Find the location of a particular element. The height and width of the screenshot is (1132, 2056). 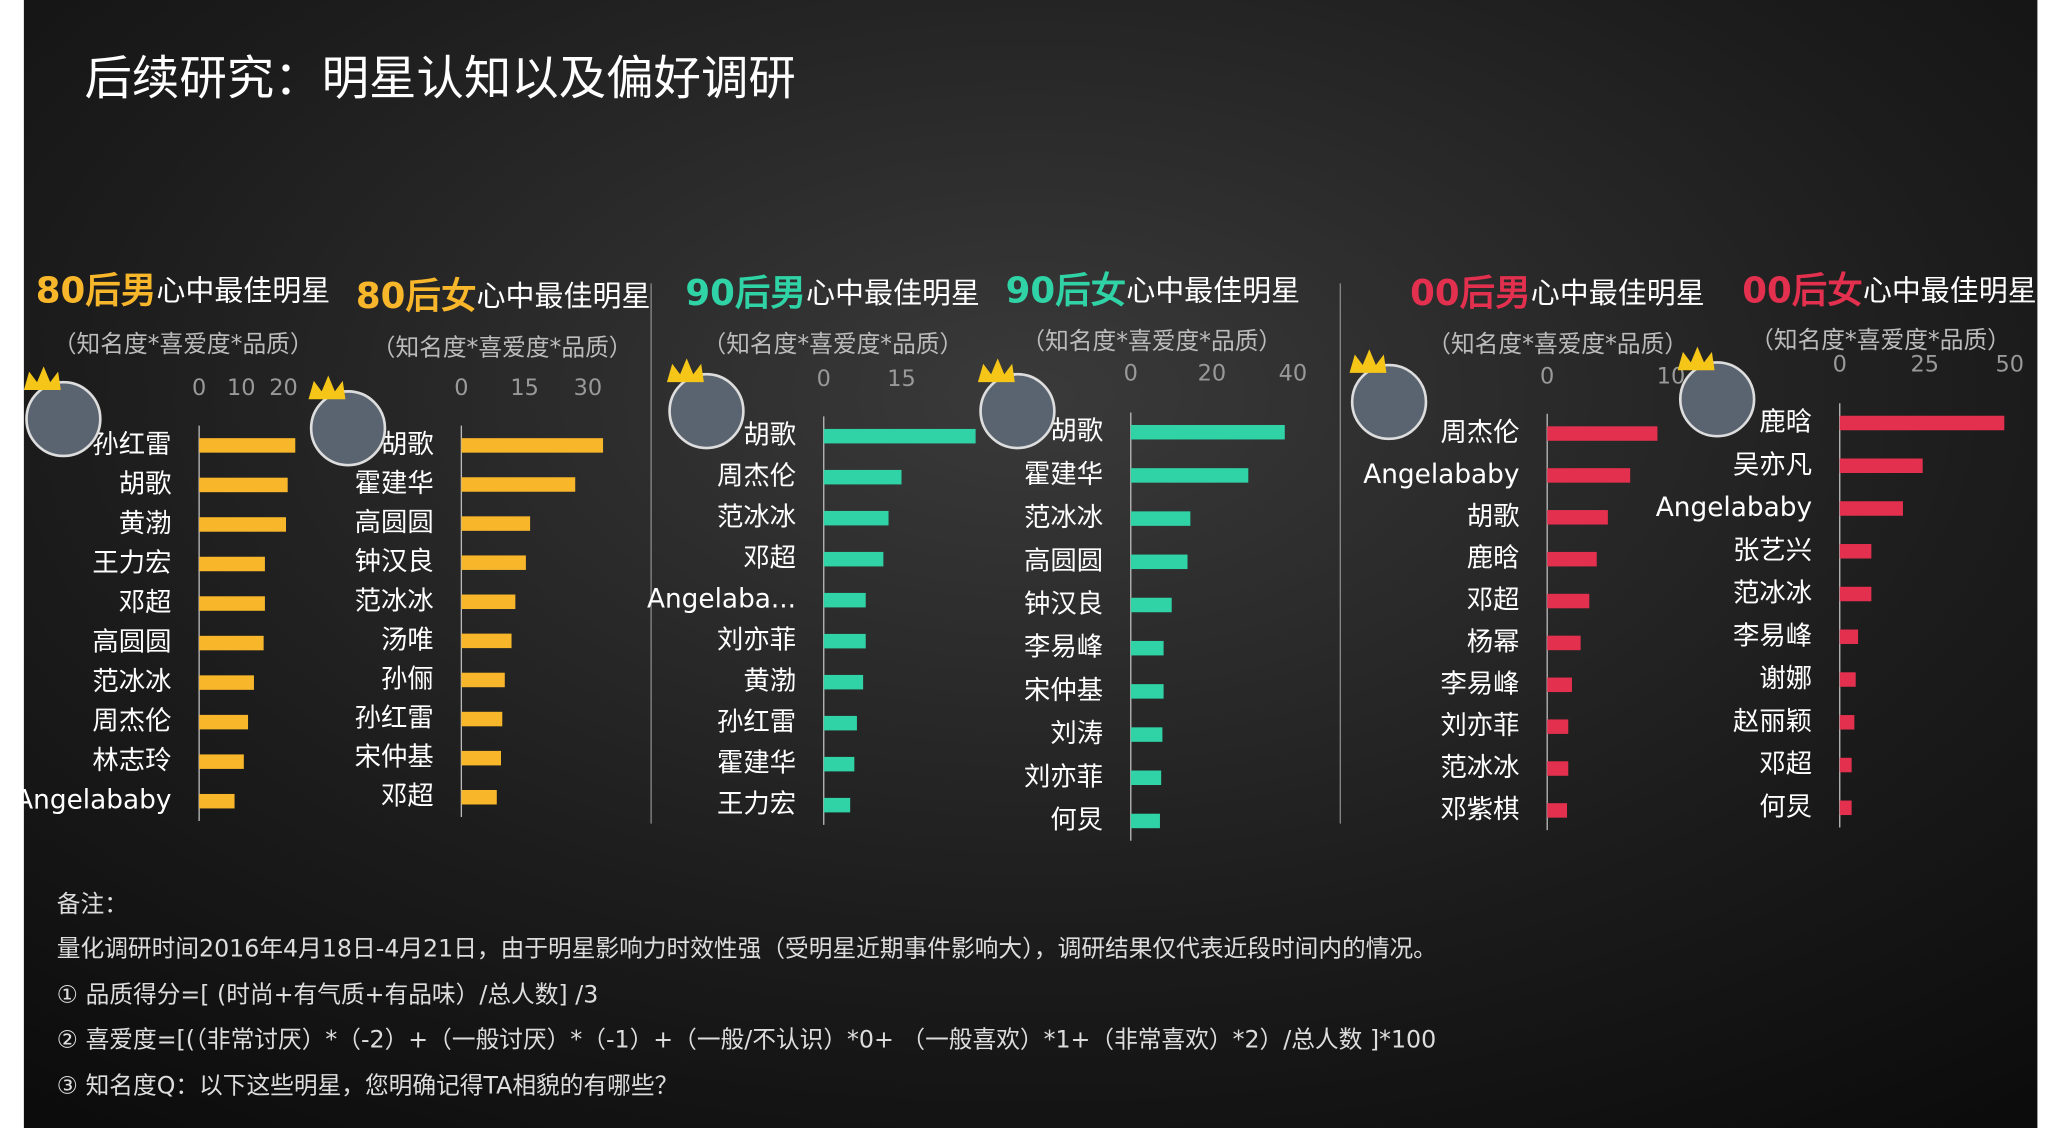

chart-title: 90后女心中最佳明星 is located at coordinates (1153, 291).